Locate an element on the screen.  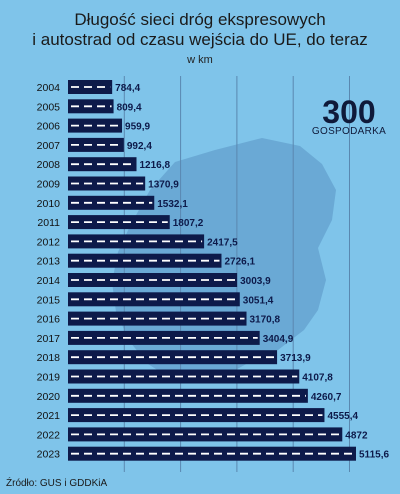
chart-title-line1: Długość sieci dróg ekspresowych is located at coordinates (200, 19).